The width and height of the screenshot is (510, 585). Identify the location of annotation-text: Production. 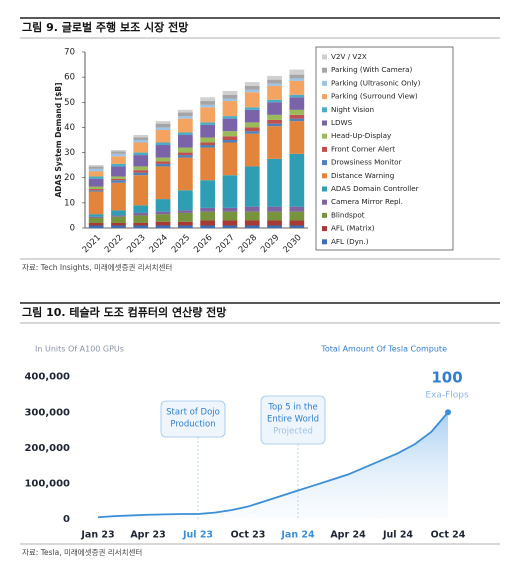
(192, 425).